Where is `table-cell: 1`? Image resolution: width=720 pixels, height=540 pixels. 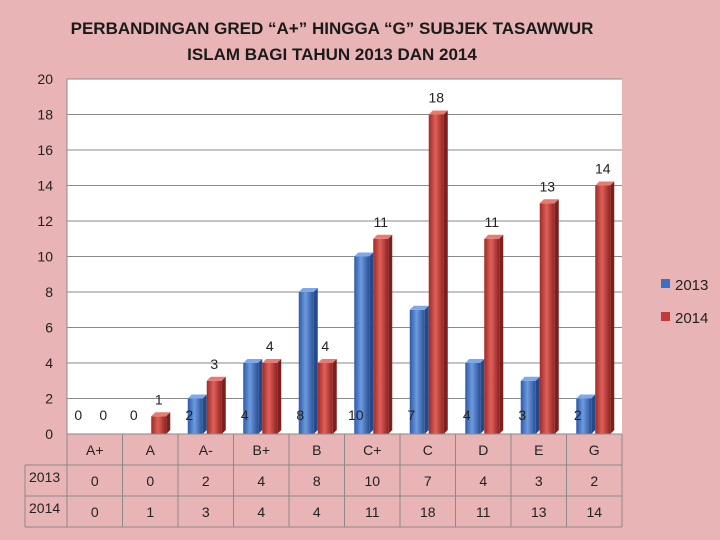 table-cell: 1 is located at coordinates (150, 512).